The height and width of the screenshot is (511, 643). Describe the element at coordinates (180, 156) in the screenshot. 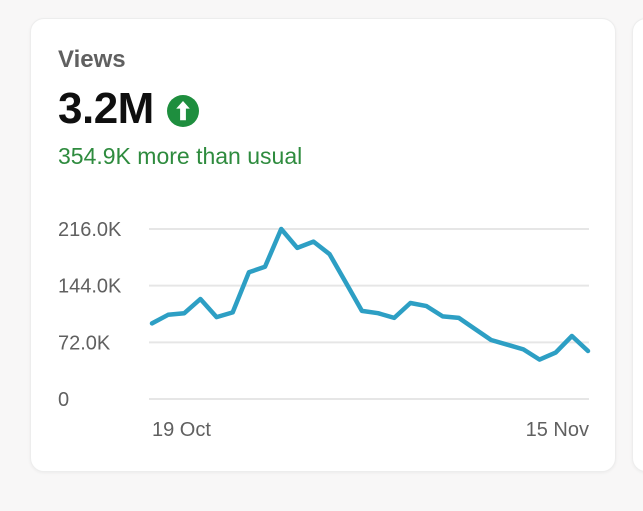

I see `delta-text: 354.9K more than usual` at that location.